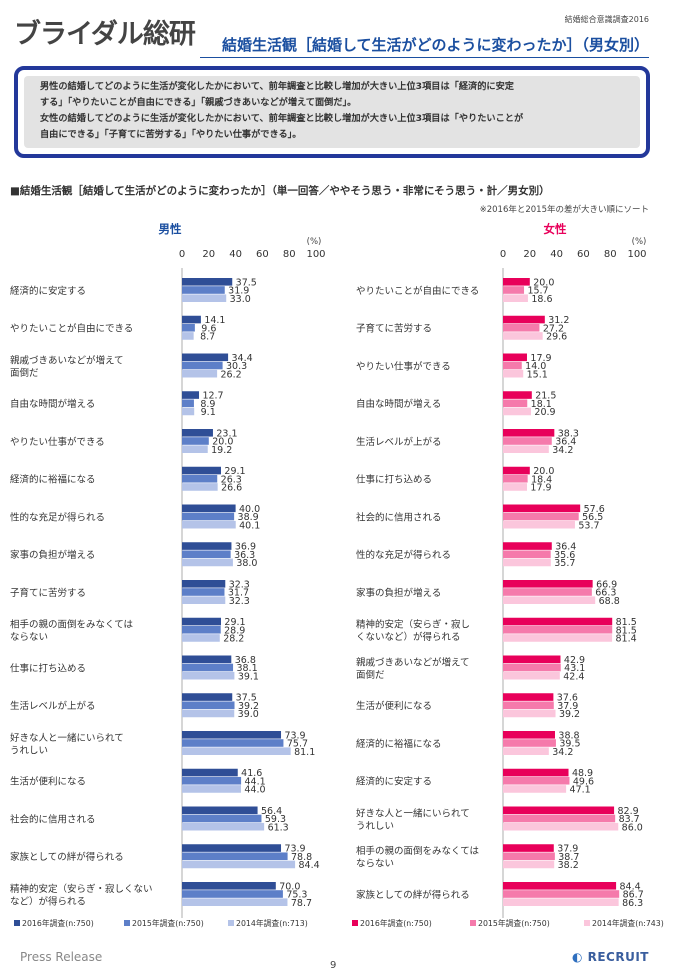 The image size is (675, 975). Describe the element at coordinates (564, 555) in the screenshot. I see `data-label: 35.6` at that location.